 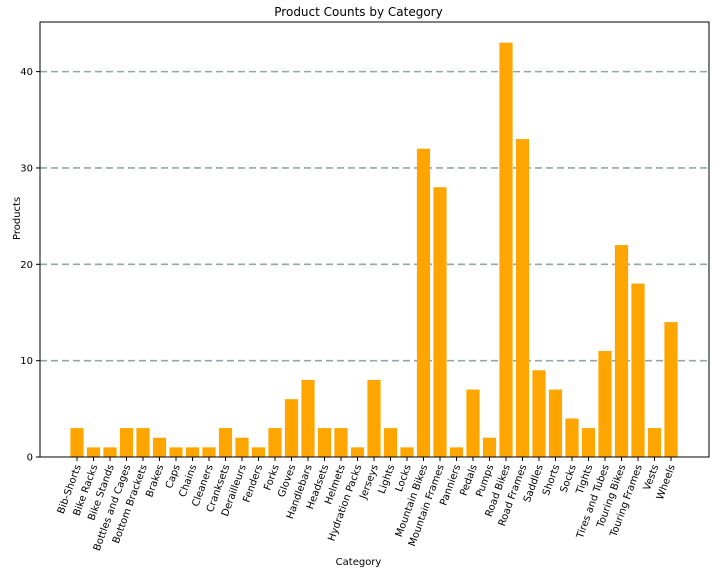 I want to click on y-tick-label: 30, so click(x=26, y=168).